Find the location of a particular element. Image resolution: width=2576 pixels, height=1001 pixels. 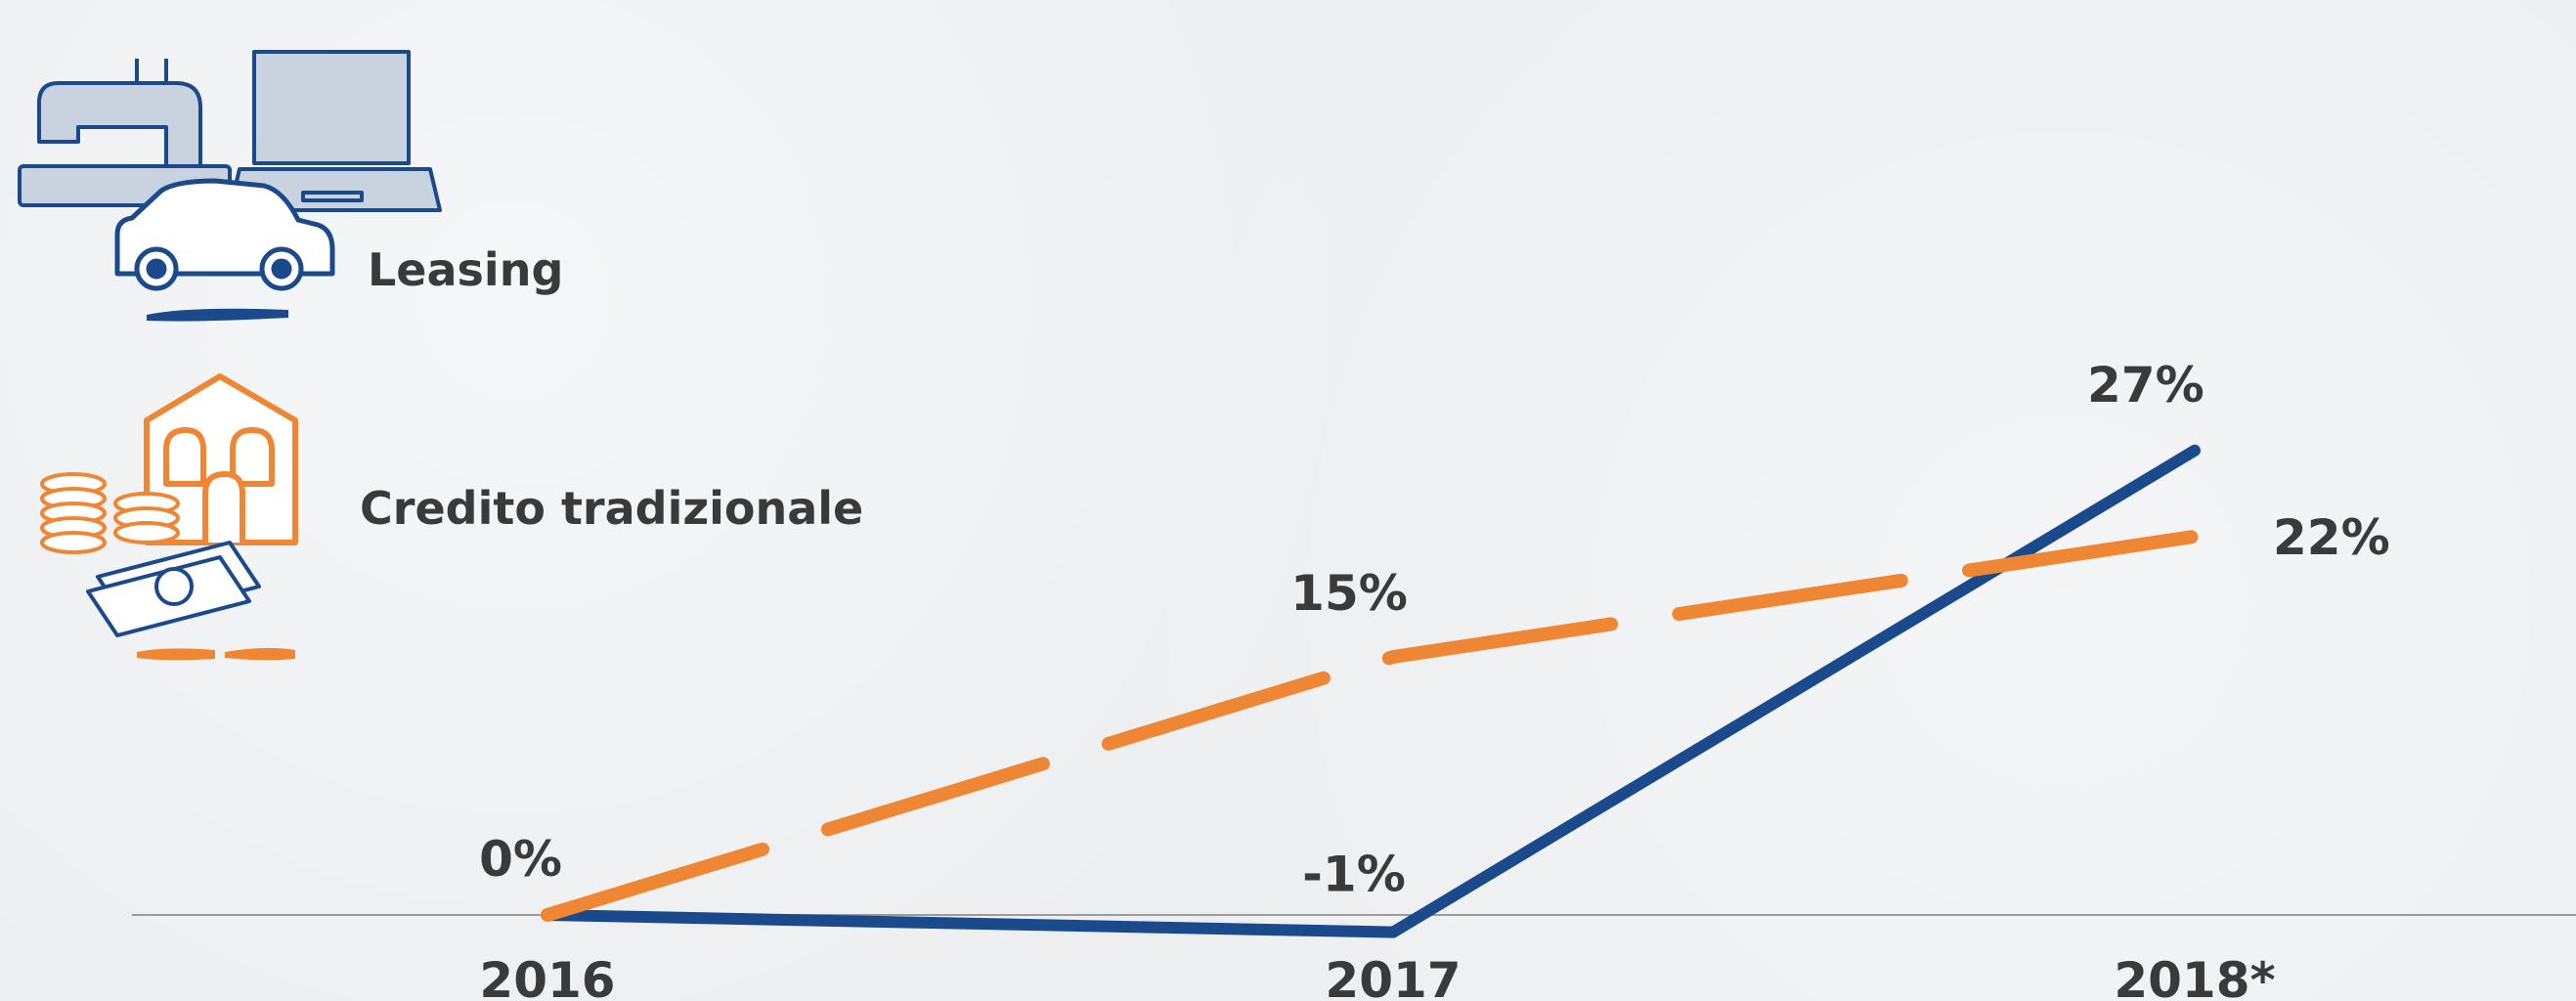

leasing-icon is located at coordinates (230, 186).